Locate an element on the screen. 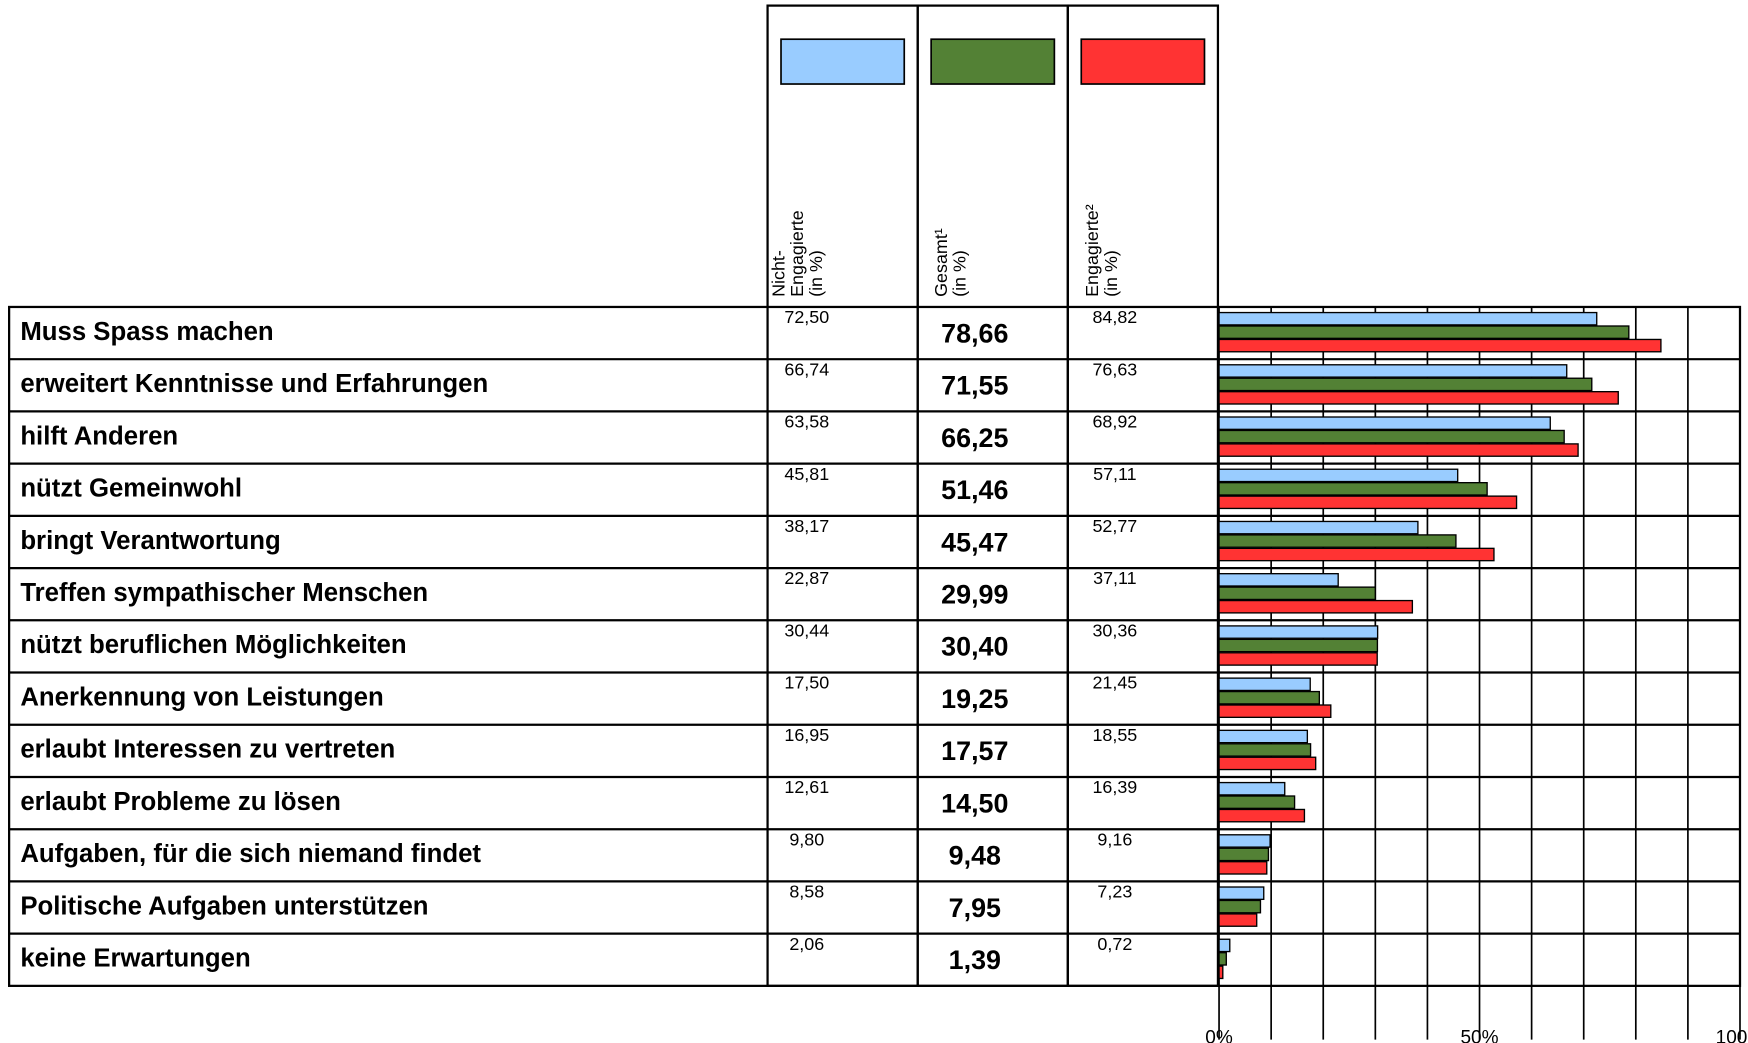 This screenshot has height=1043, width=1748. category-label: keine Erwartungen is located at coordinates (135, 959).